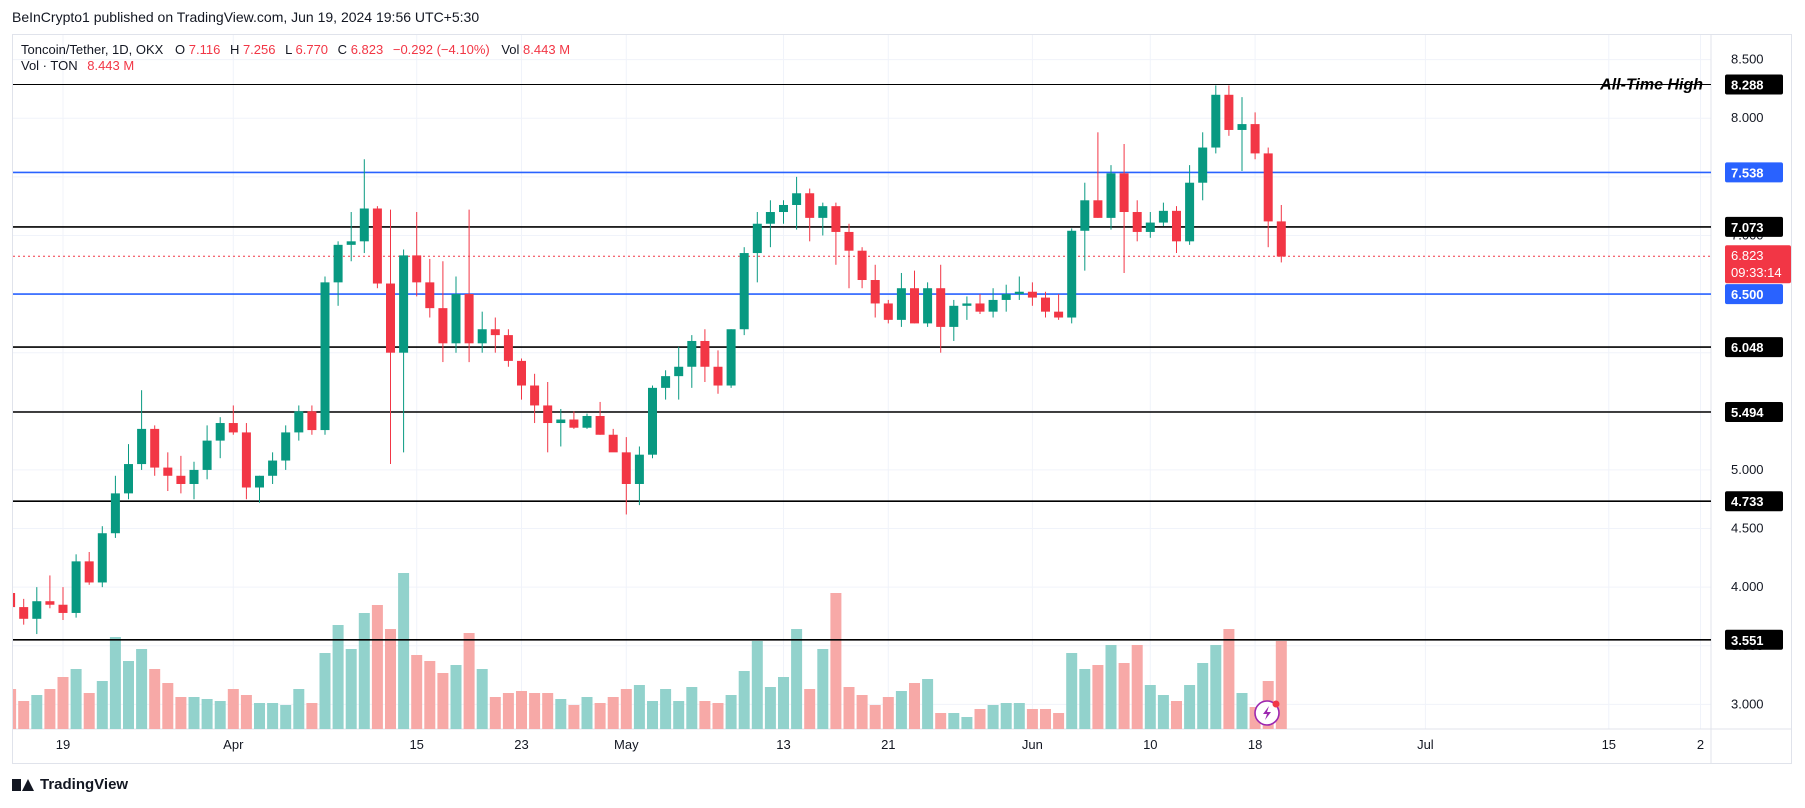 Image resolution: width=1805 pixels, height=808 pixels. I want to click on time-tick-label: 18, so click(1255, 744).